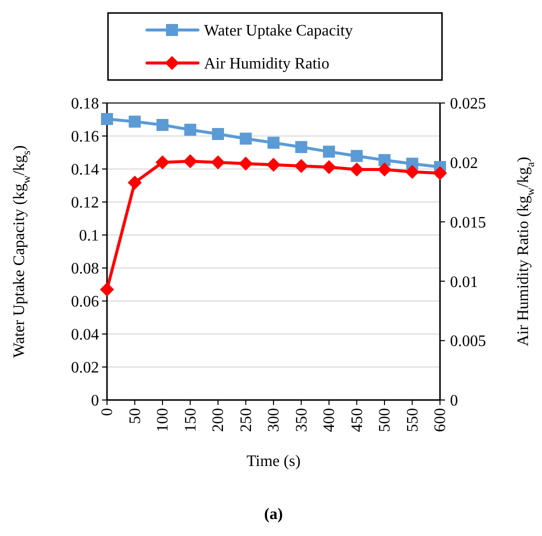 Image resolution: width=542 pixels, height=536 pixels. I want to click on y-tick-label: 0.14, so click(85, 170).